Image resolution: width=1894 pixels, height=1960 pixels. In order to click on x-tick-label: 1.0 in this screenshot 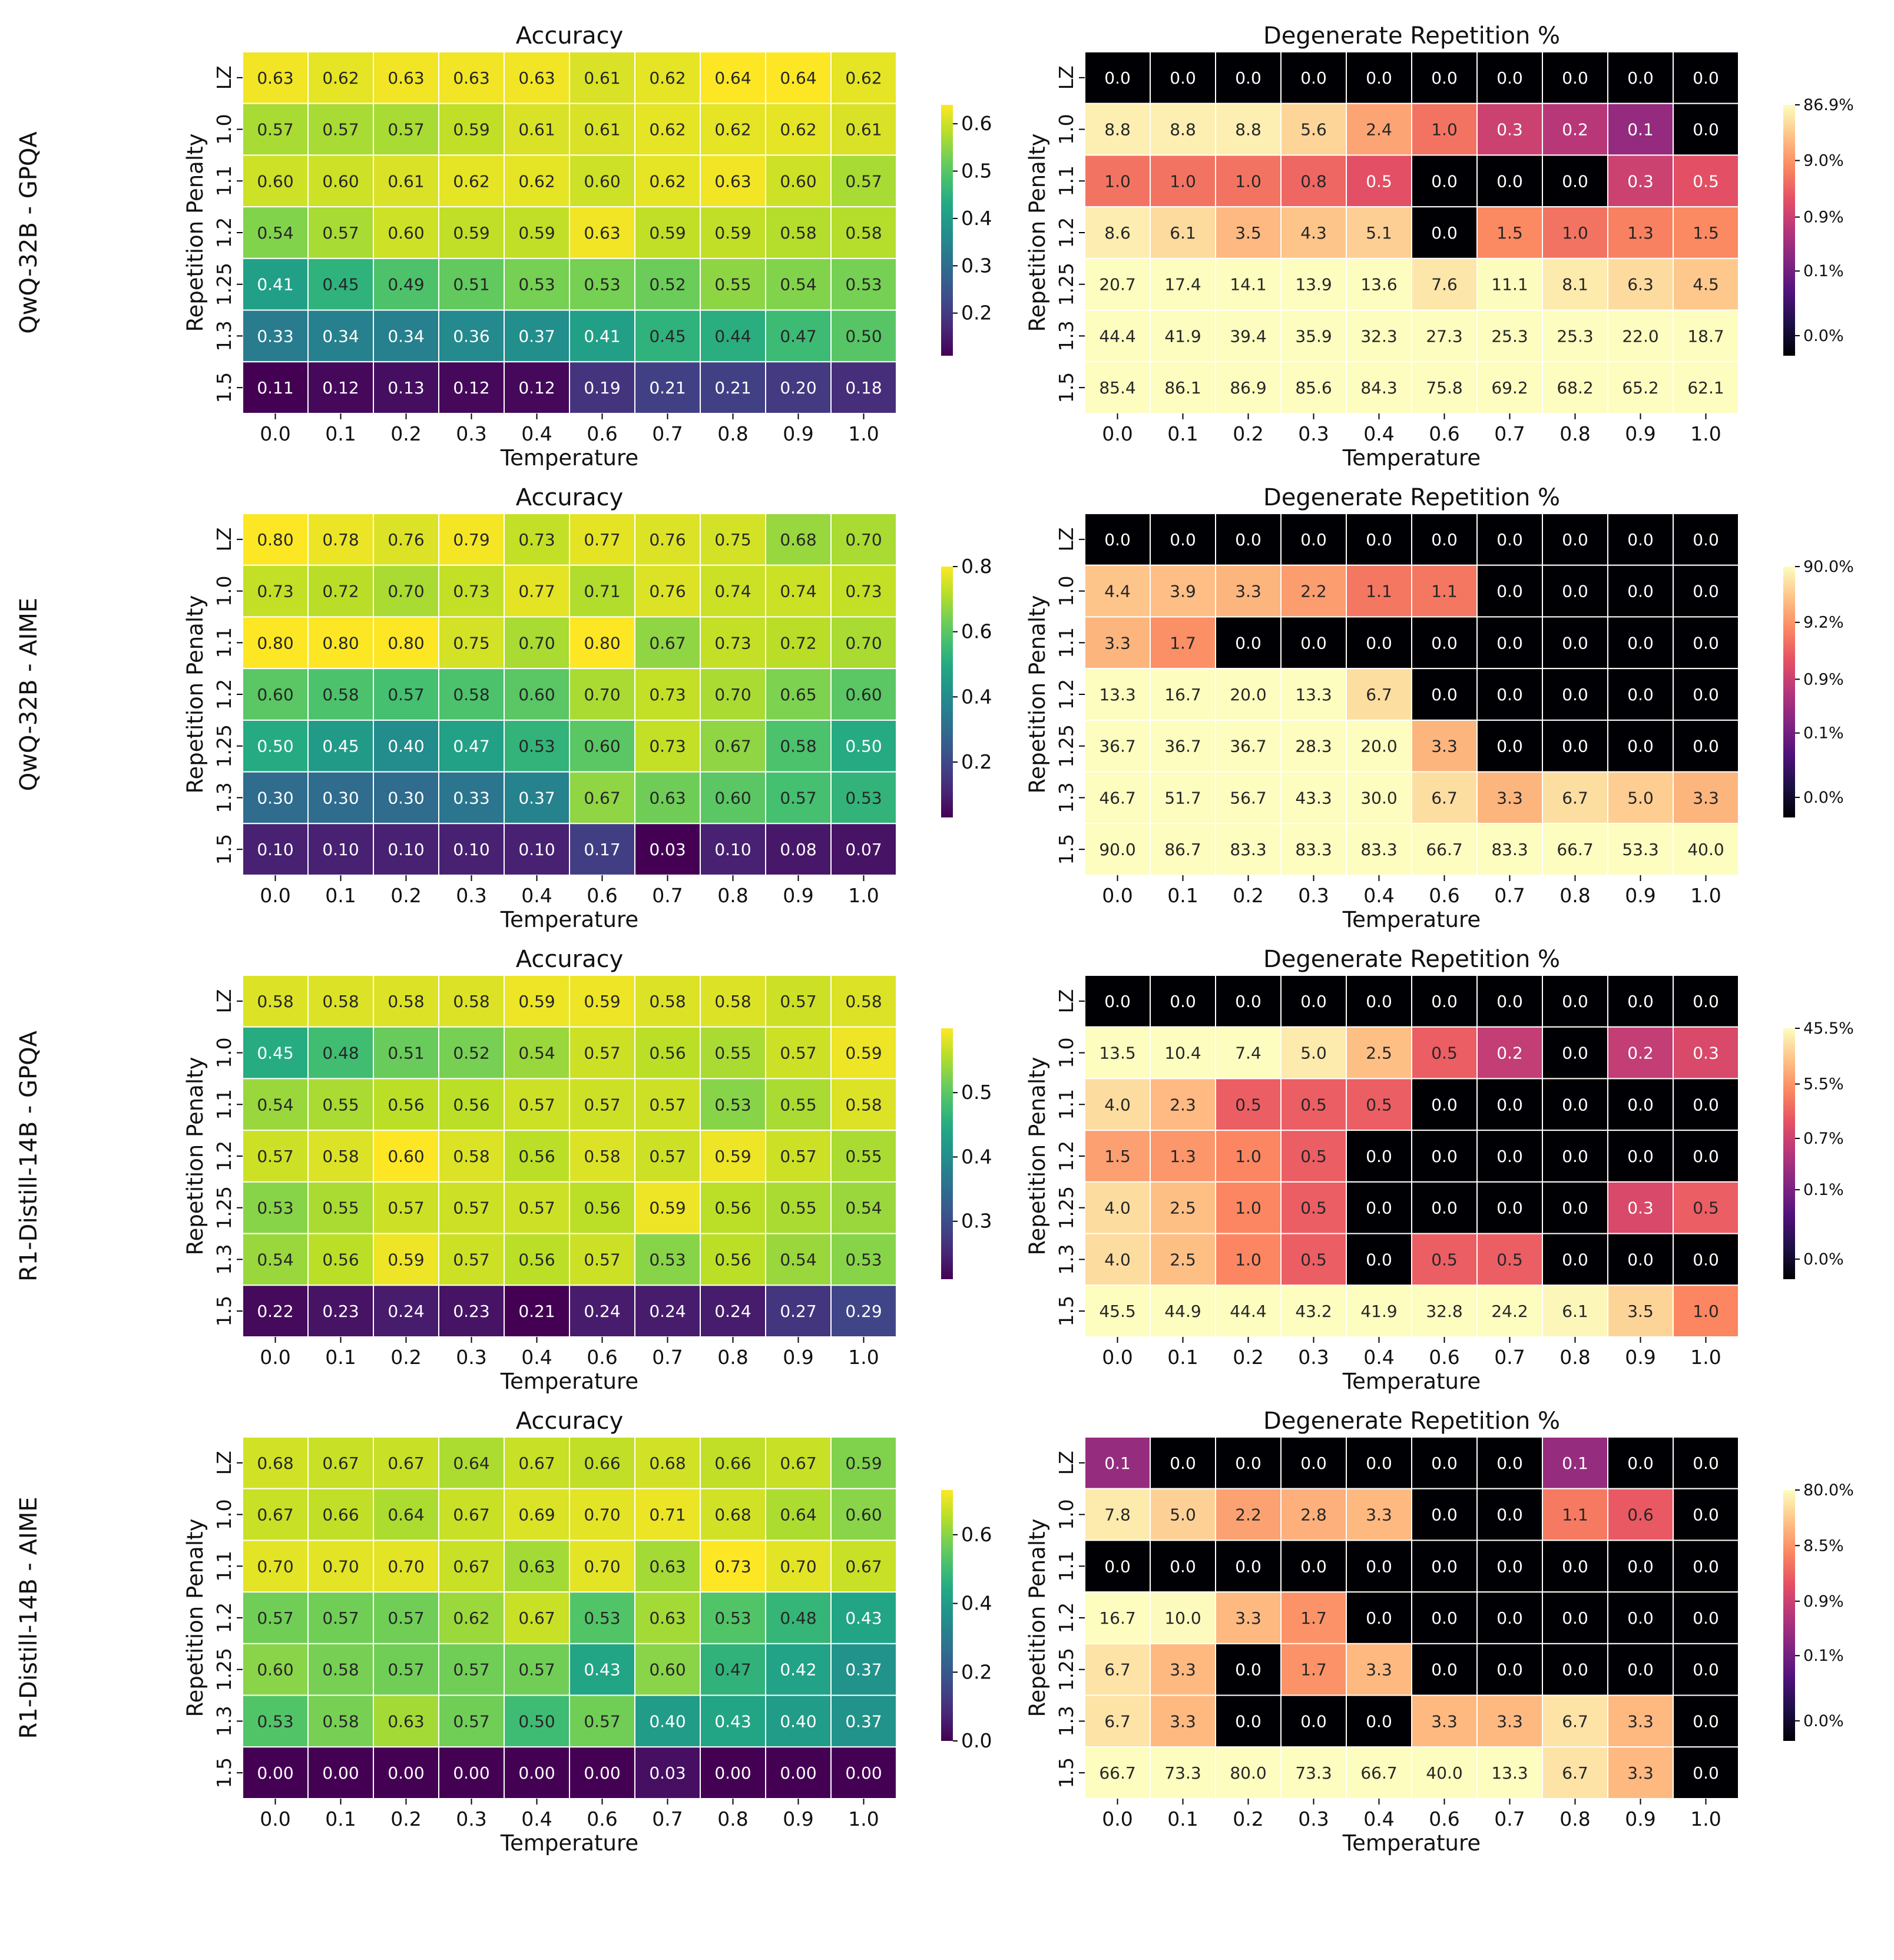, I will do `click(1706, 895)`.